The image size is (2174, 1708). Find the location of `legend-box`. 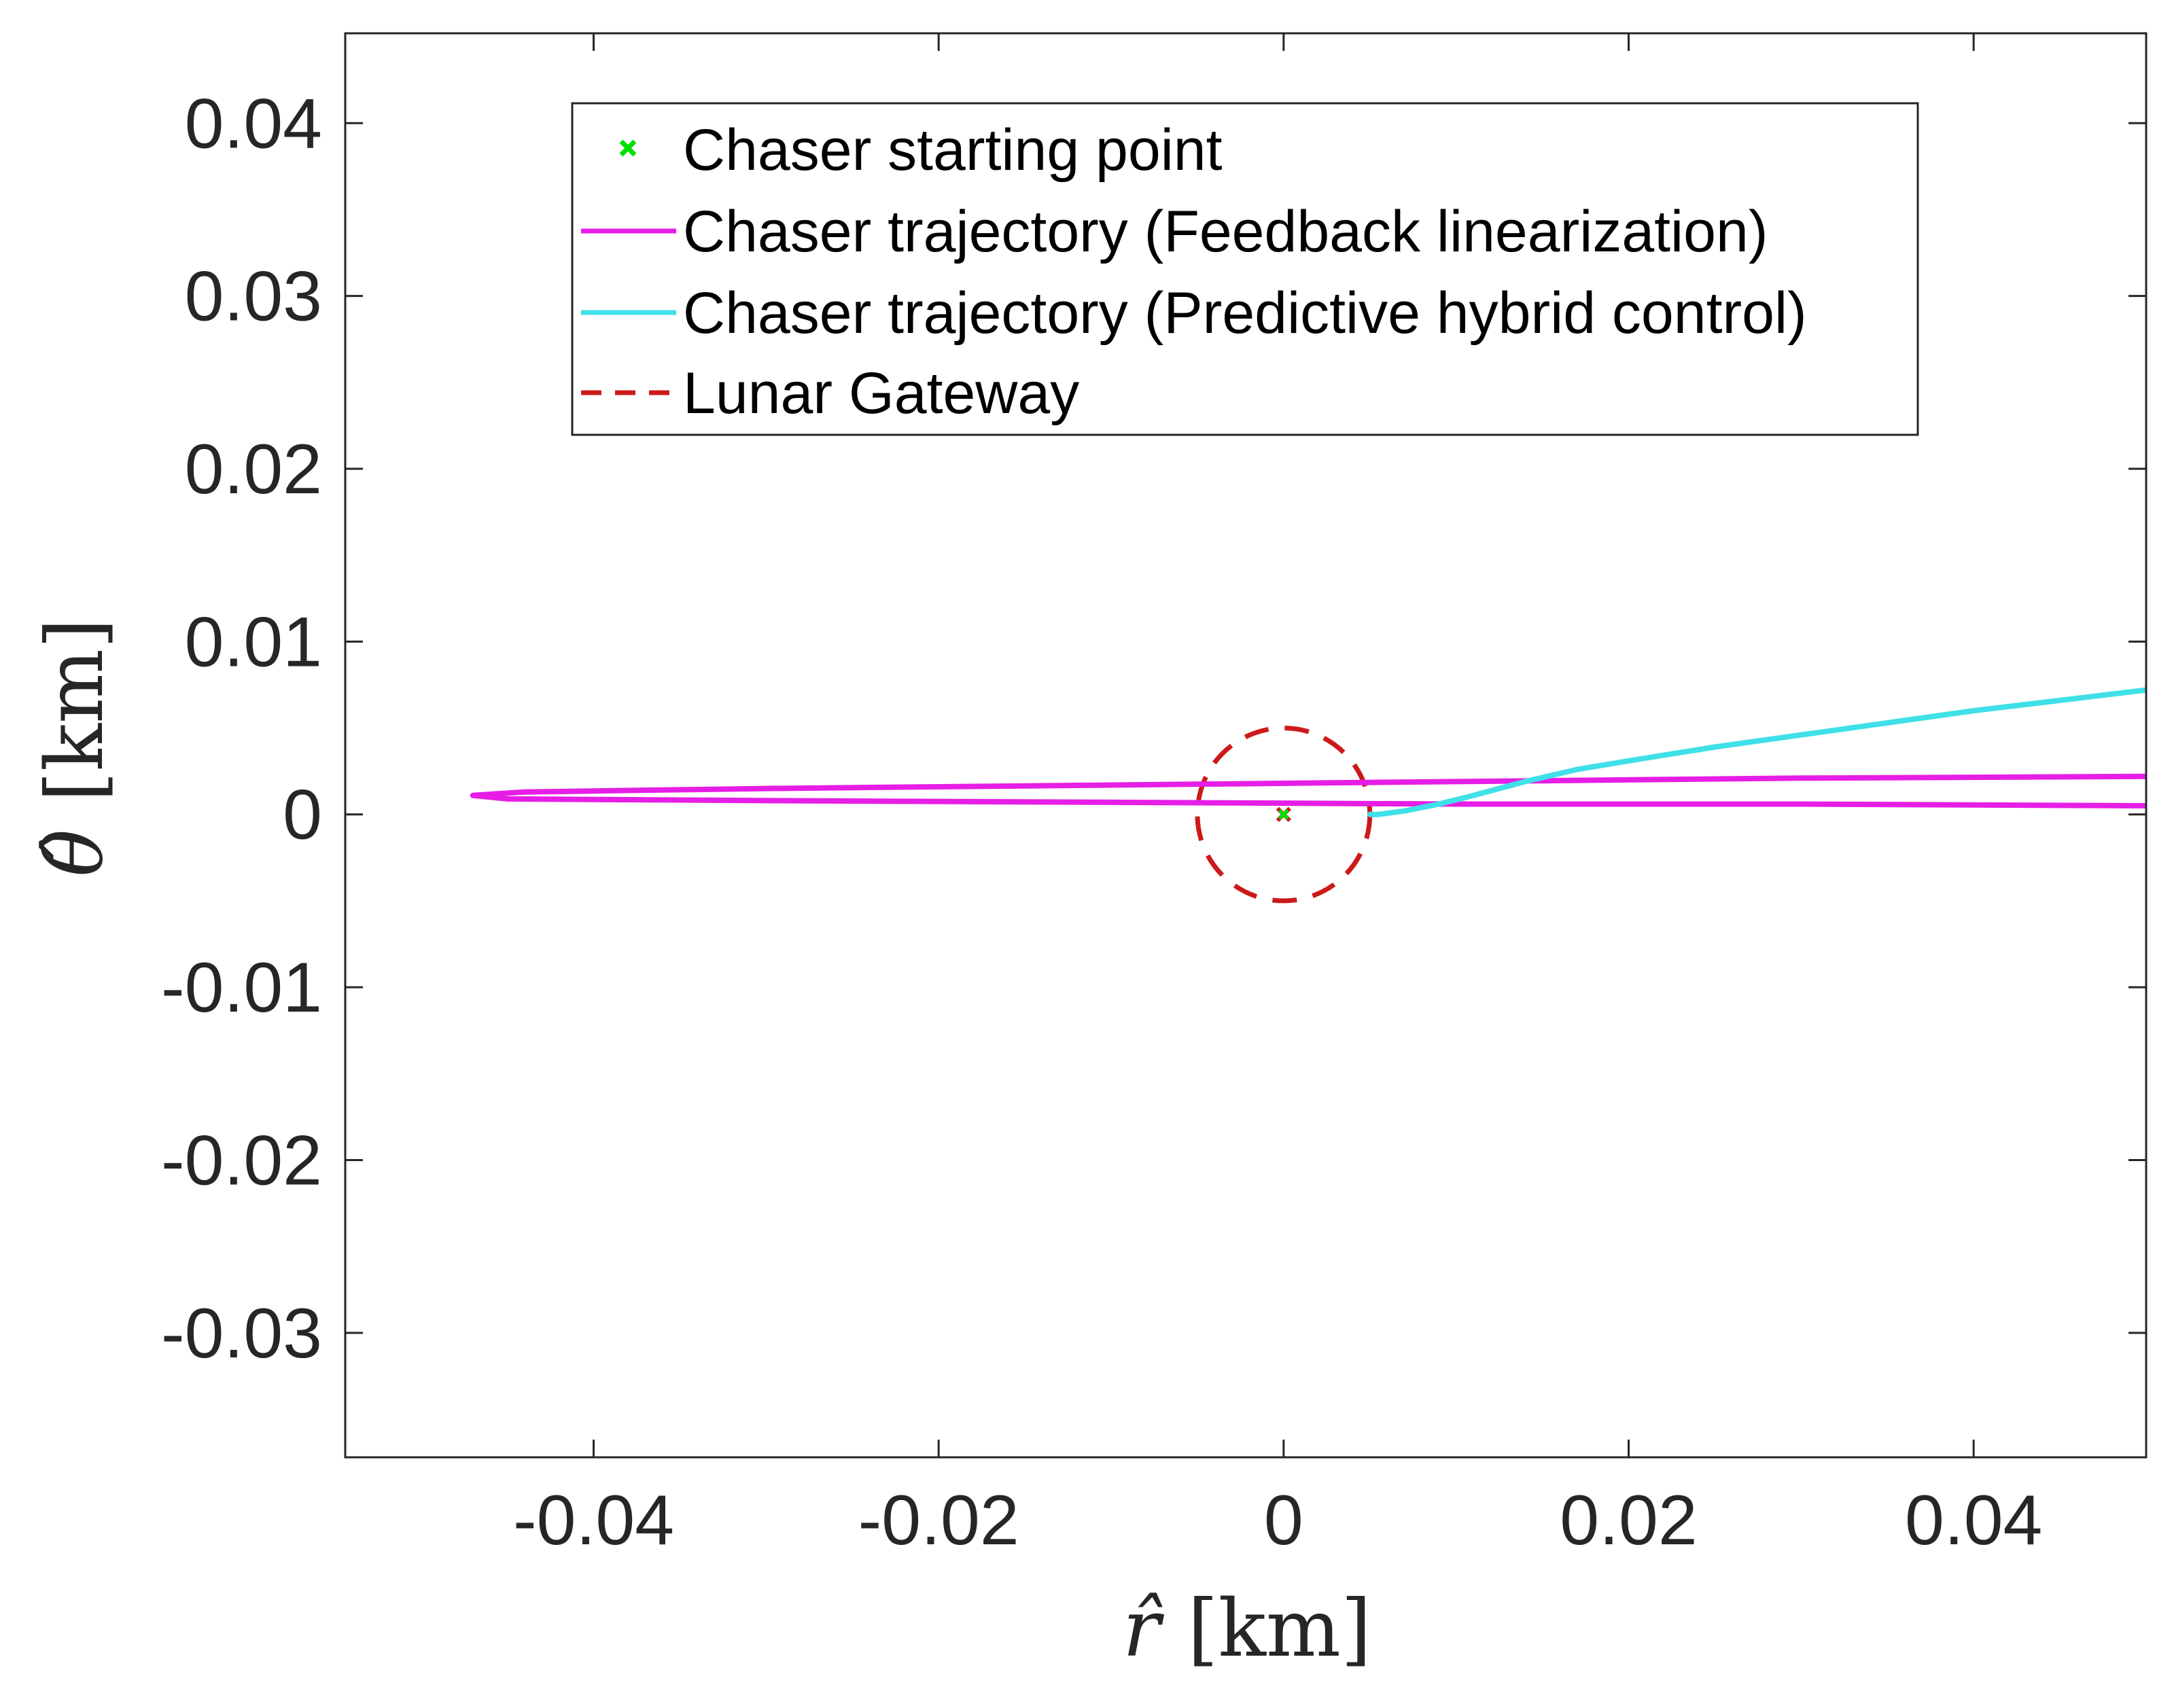

legend-box is located at coordinates (1245, 269).